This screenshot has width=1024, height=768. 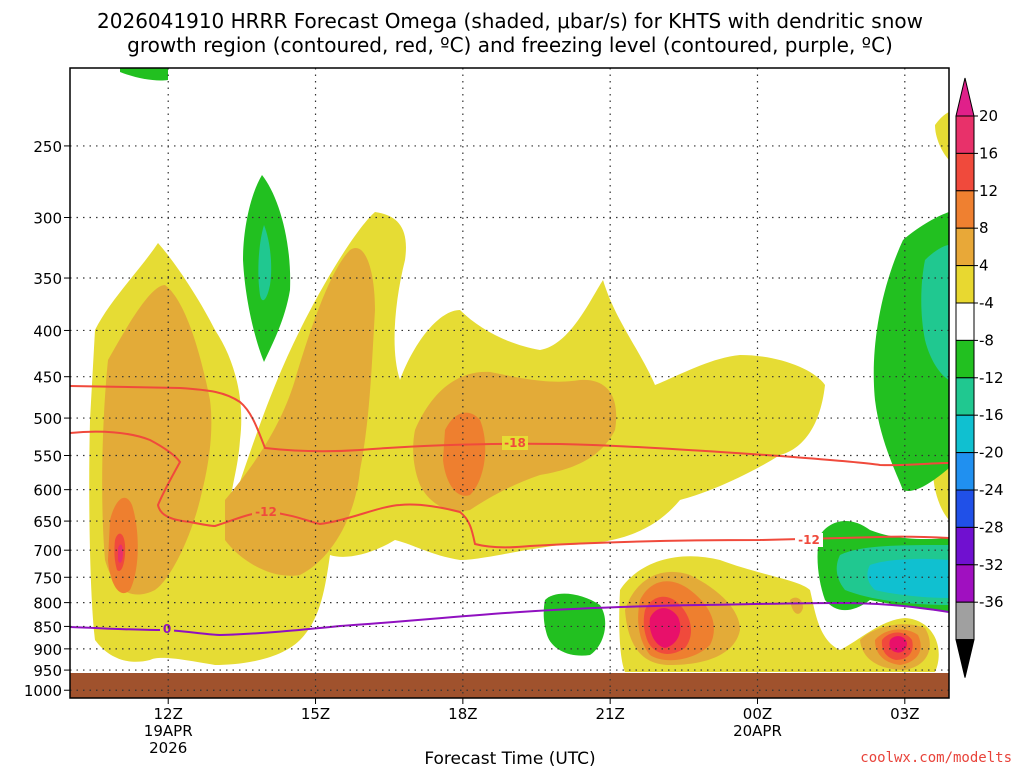 I want to click on colorbar-label: -24, so click(x=991, y=490).